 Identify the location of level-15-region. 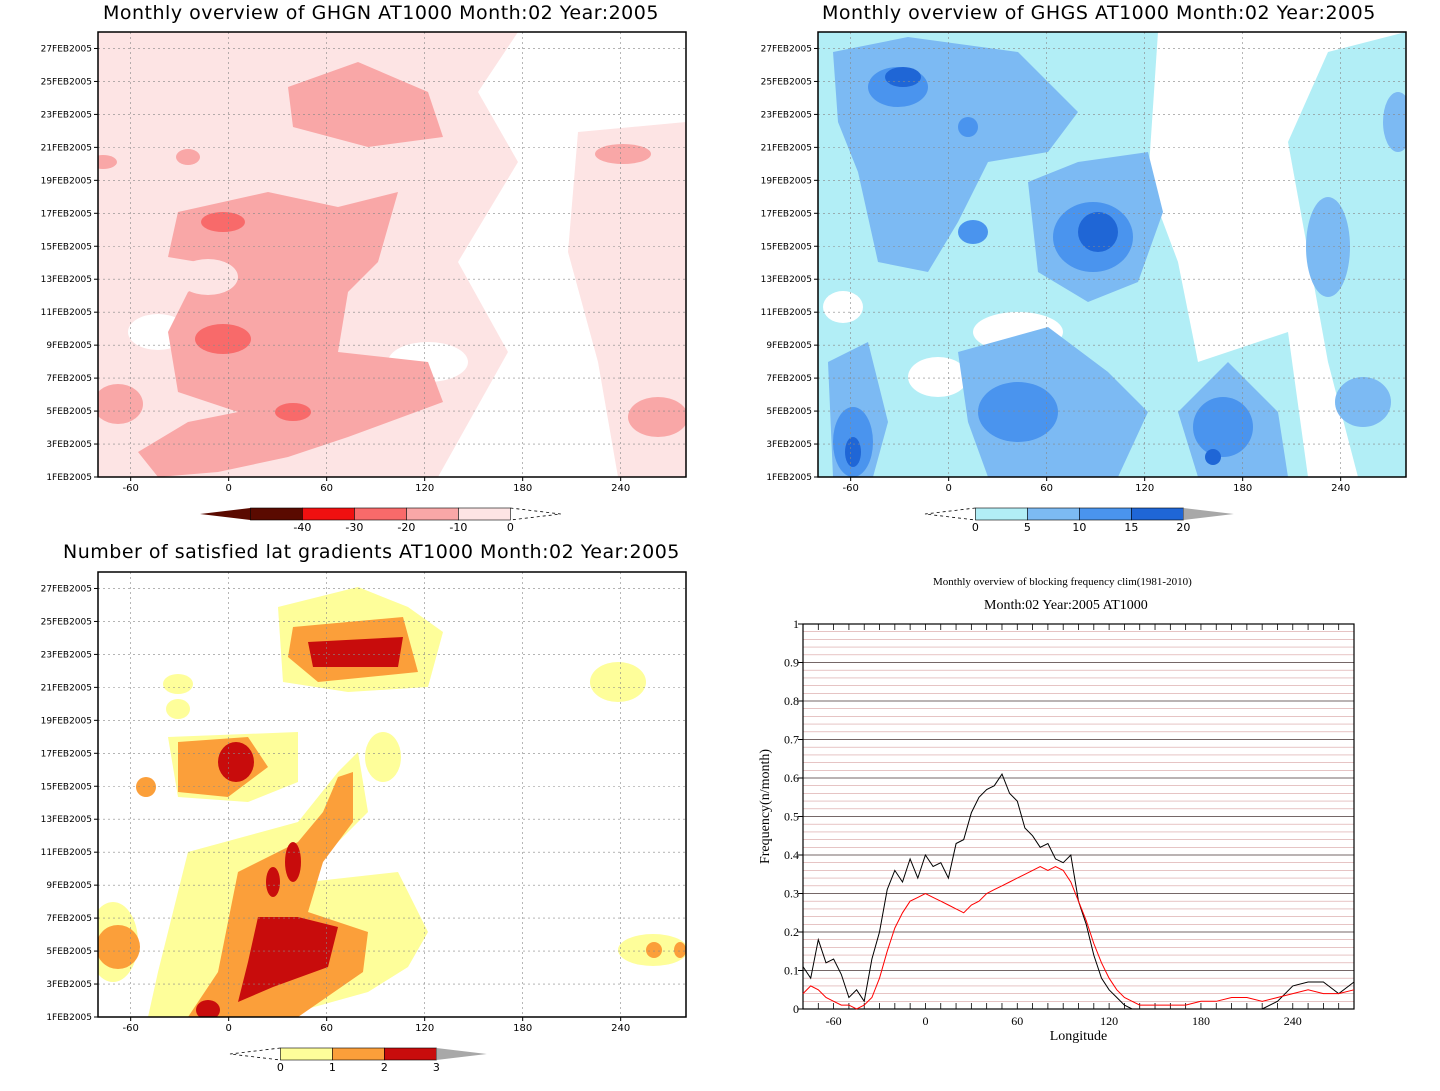
(1213, 457).